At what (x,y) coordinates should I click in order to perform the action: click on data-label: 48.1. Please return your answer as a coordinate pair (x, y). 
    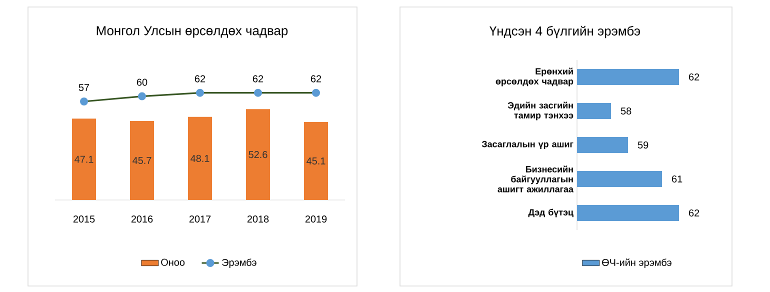
    Looking at the image, I should click on (200, 158).